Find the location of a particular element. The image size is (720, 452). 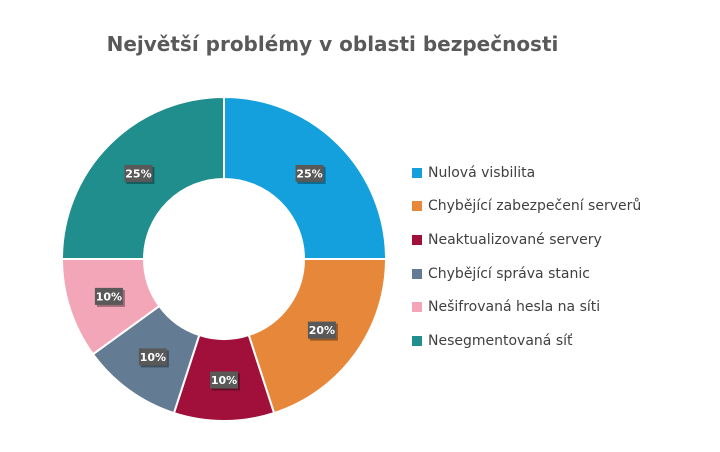

legend-item-1: Nulová visbilita is located at coordinates (526, 173).